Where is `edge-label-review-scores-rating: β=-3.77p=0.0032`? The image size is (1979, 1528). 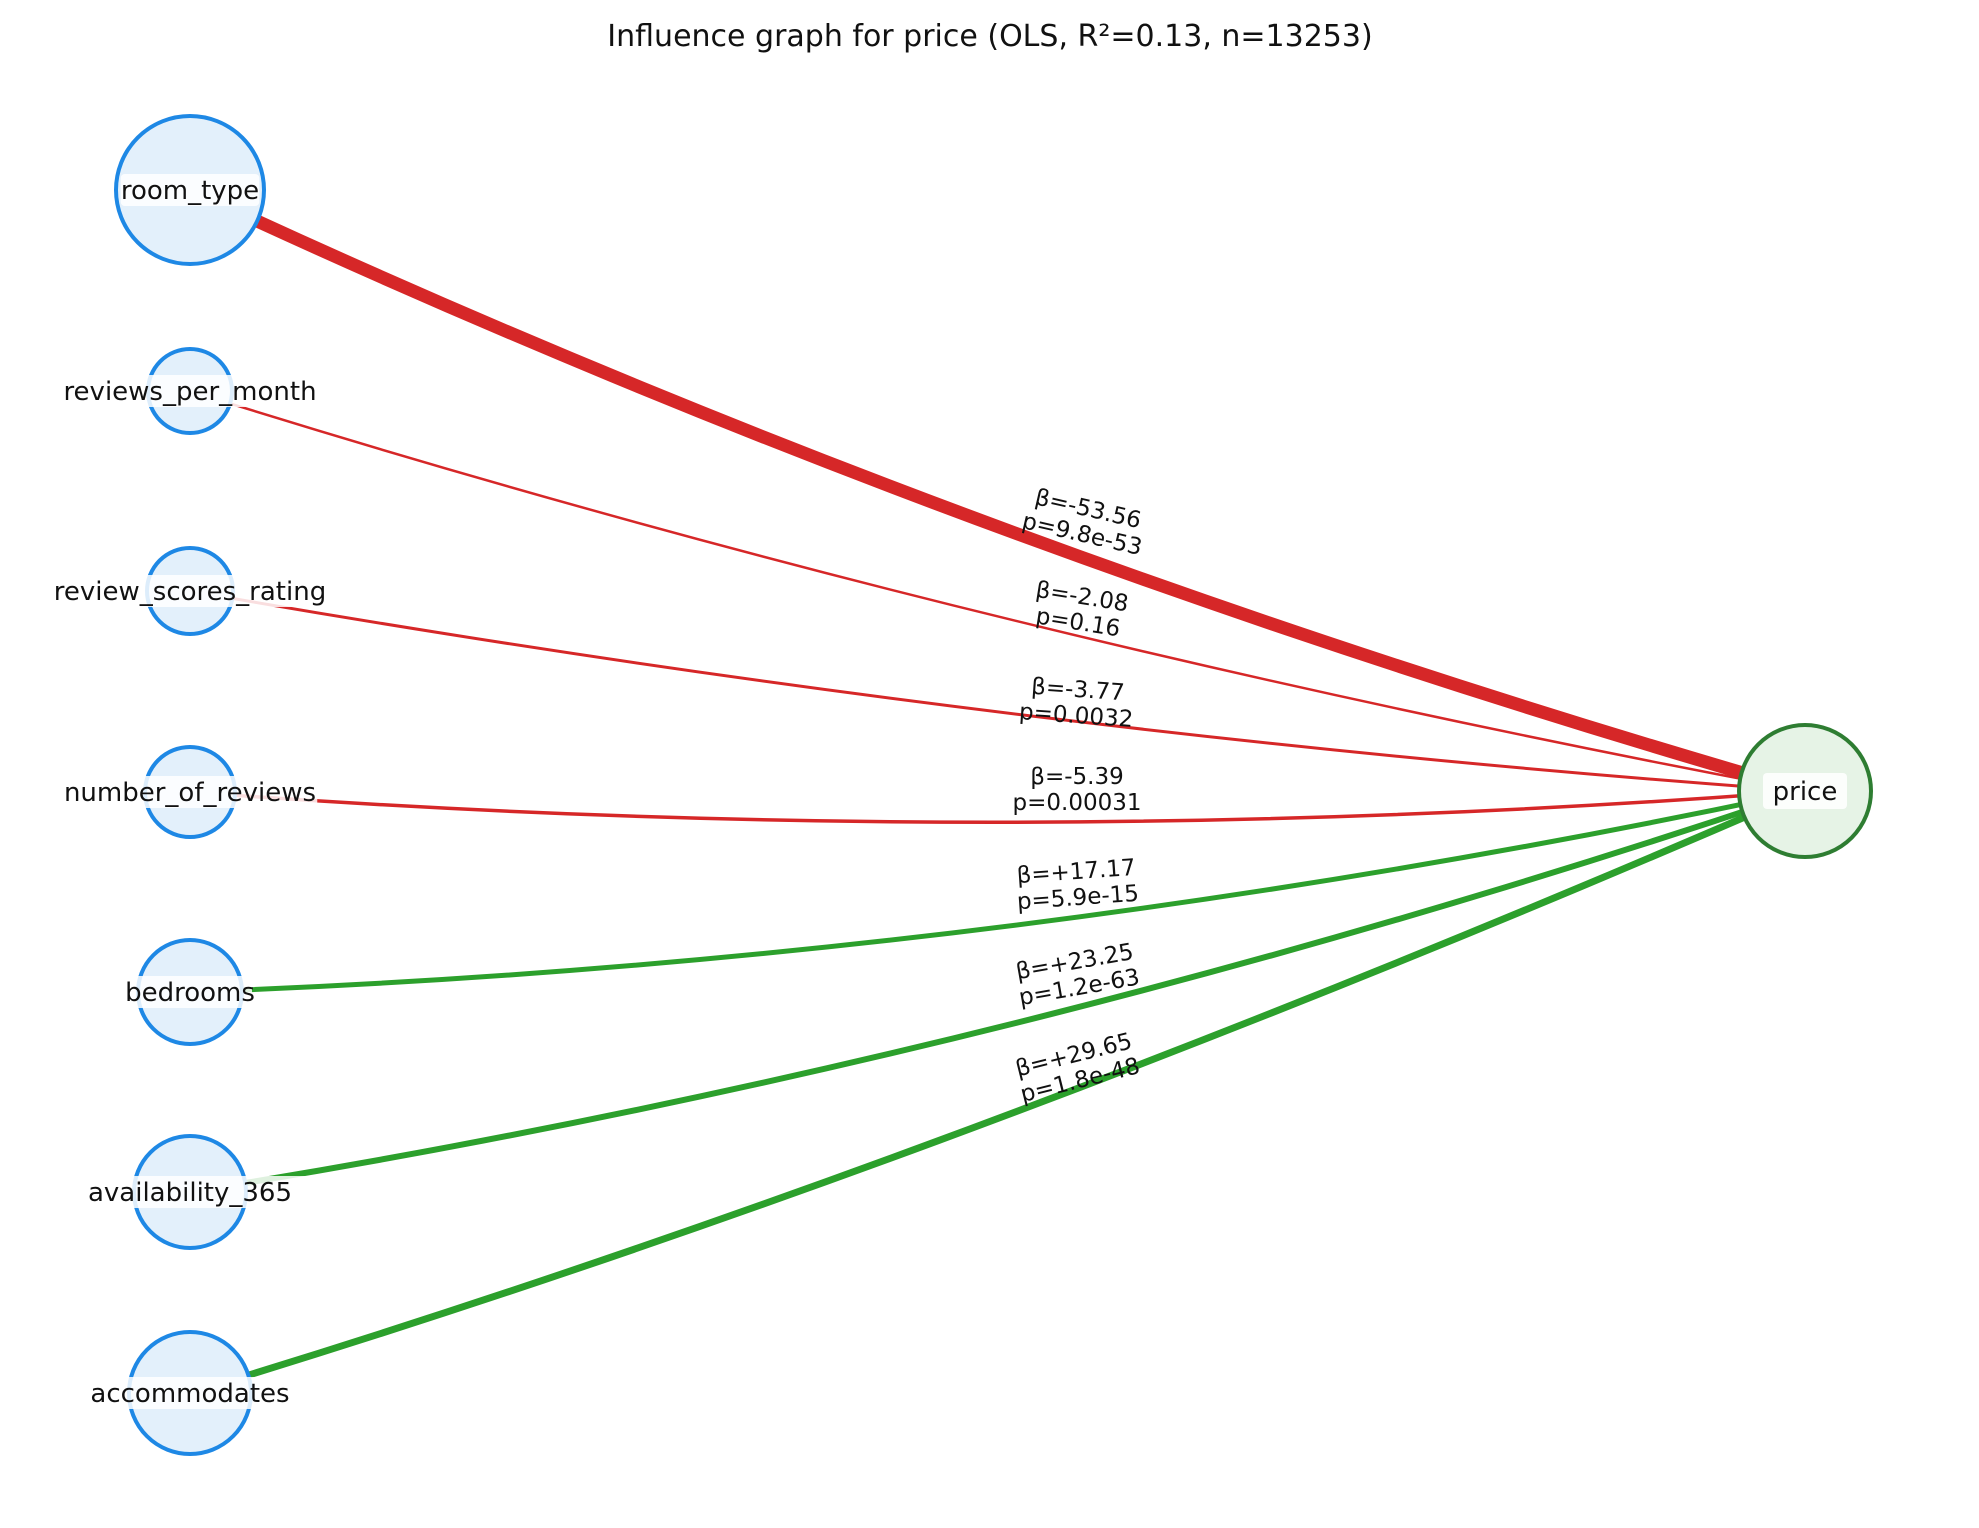
edge-label-review-scores-rating: β=-3.77p=0.0032 is located at coordinates (1076, 703).